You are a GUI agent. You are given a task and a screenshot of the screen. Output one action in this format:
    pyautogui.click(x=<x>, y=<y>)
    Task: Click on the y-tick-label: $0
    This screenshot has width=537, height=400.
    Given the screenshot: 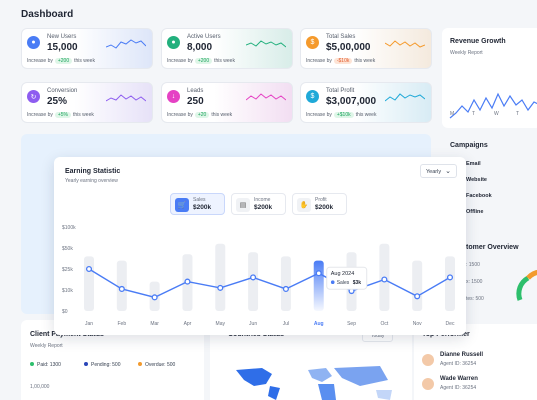 What is the action you would take?
    pyautogui.click(x=65, y=312)
    